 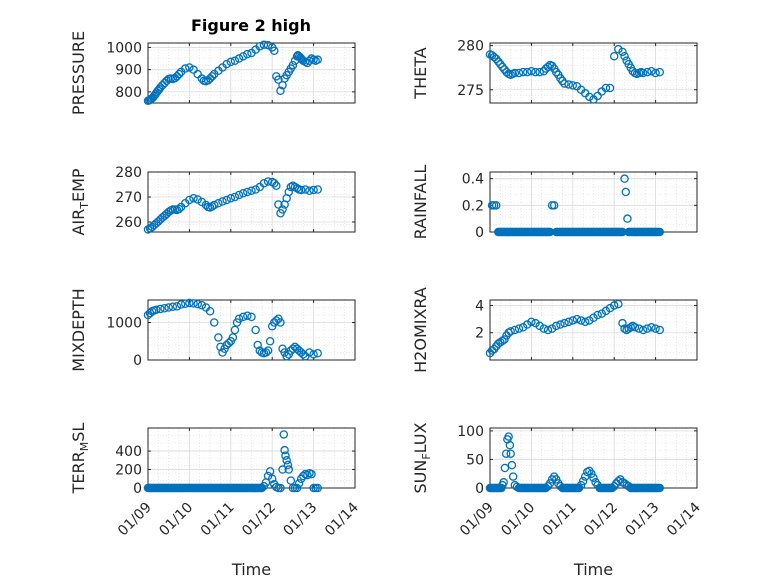 What do you see at coordinates (128, 452) in the screenshot?
I see `y-tick-label: 400` at bounding box center [128, 452].